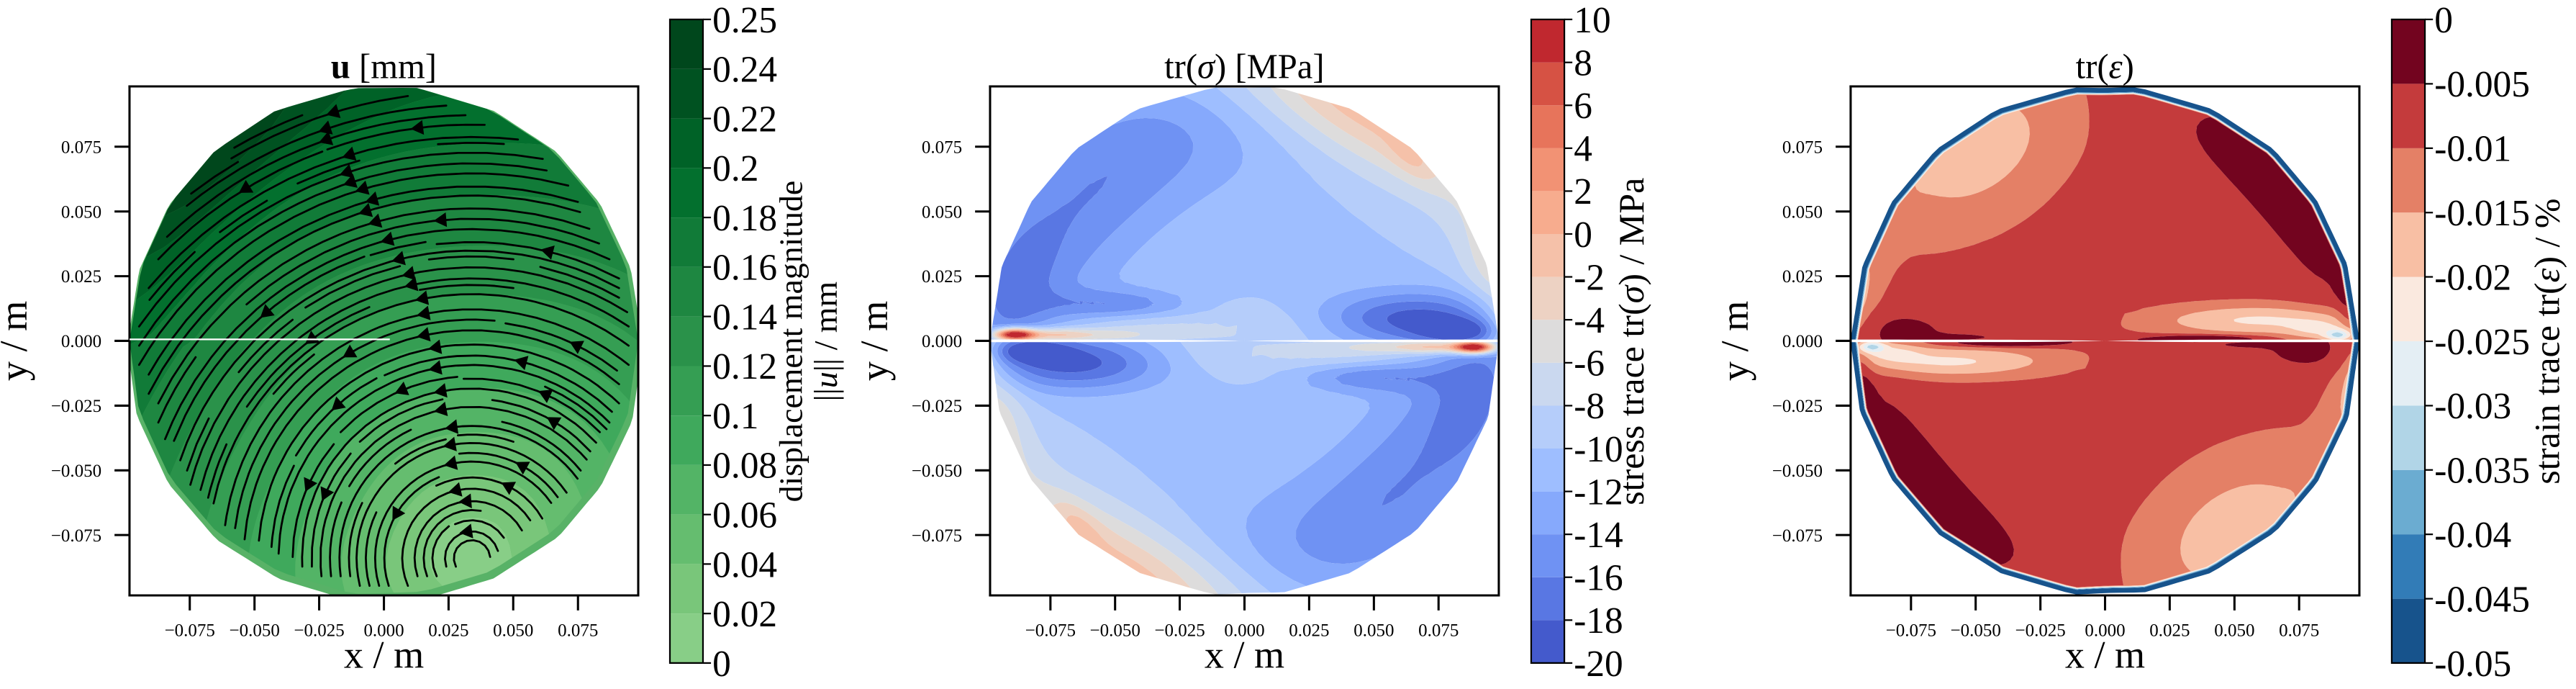  What do you see at coordinates (2472, 665) in the screenshot?
I see `svg-text: -0.05` at bounding box center [2472, 665].